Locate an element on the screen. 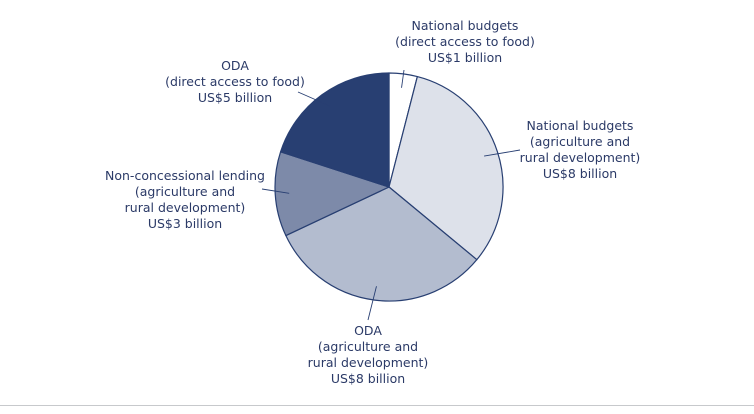  leader-non-concessional-lending is located at coordinates (275, 191).